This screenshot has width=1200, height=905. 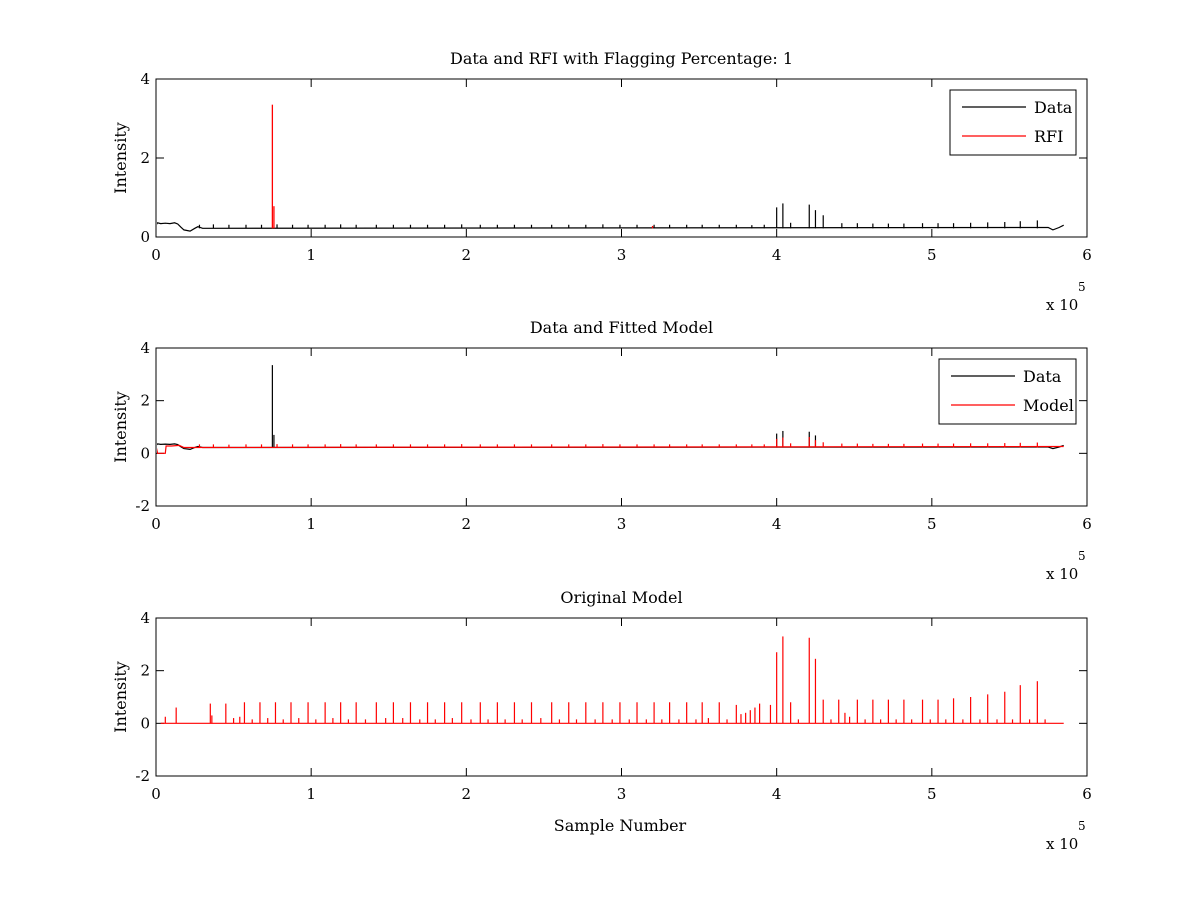 What do you see at coordinates (1048, 136) in the screenshot?
I see `legend-label-rfi: RFI` at bounding box center [1048, 136].